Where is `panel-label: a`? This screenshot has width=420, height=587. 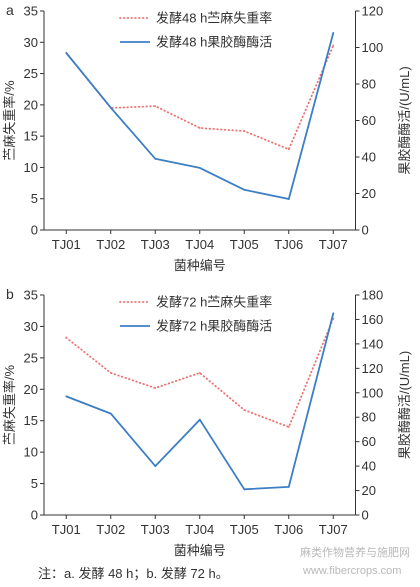
panel-label: a is located at coordinates (10, 10).